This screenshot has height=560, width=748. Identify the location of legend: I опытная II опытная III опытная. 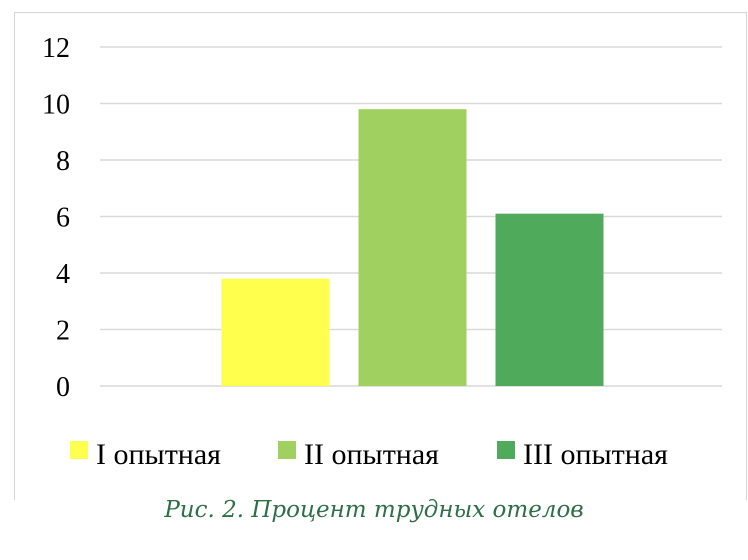
(369, 454).